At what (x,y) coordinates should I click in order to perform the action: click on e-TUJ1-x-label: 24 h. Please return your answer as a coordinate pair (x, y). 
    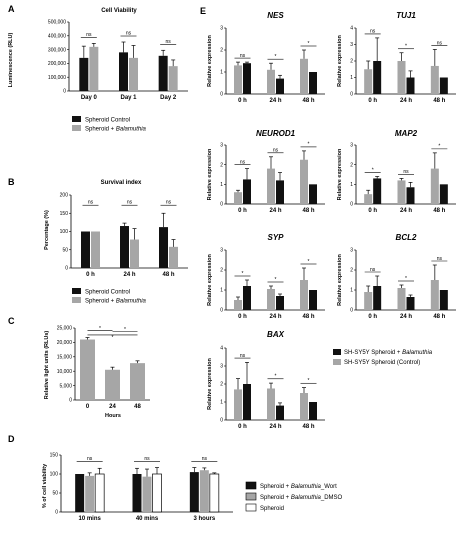
    Looking at the image, I should click on (406, 101).